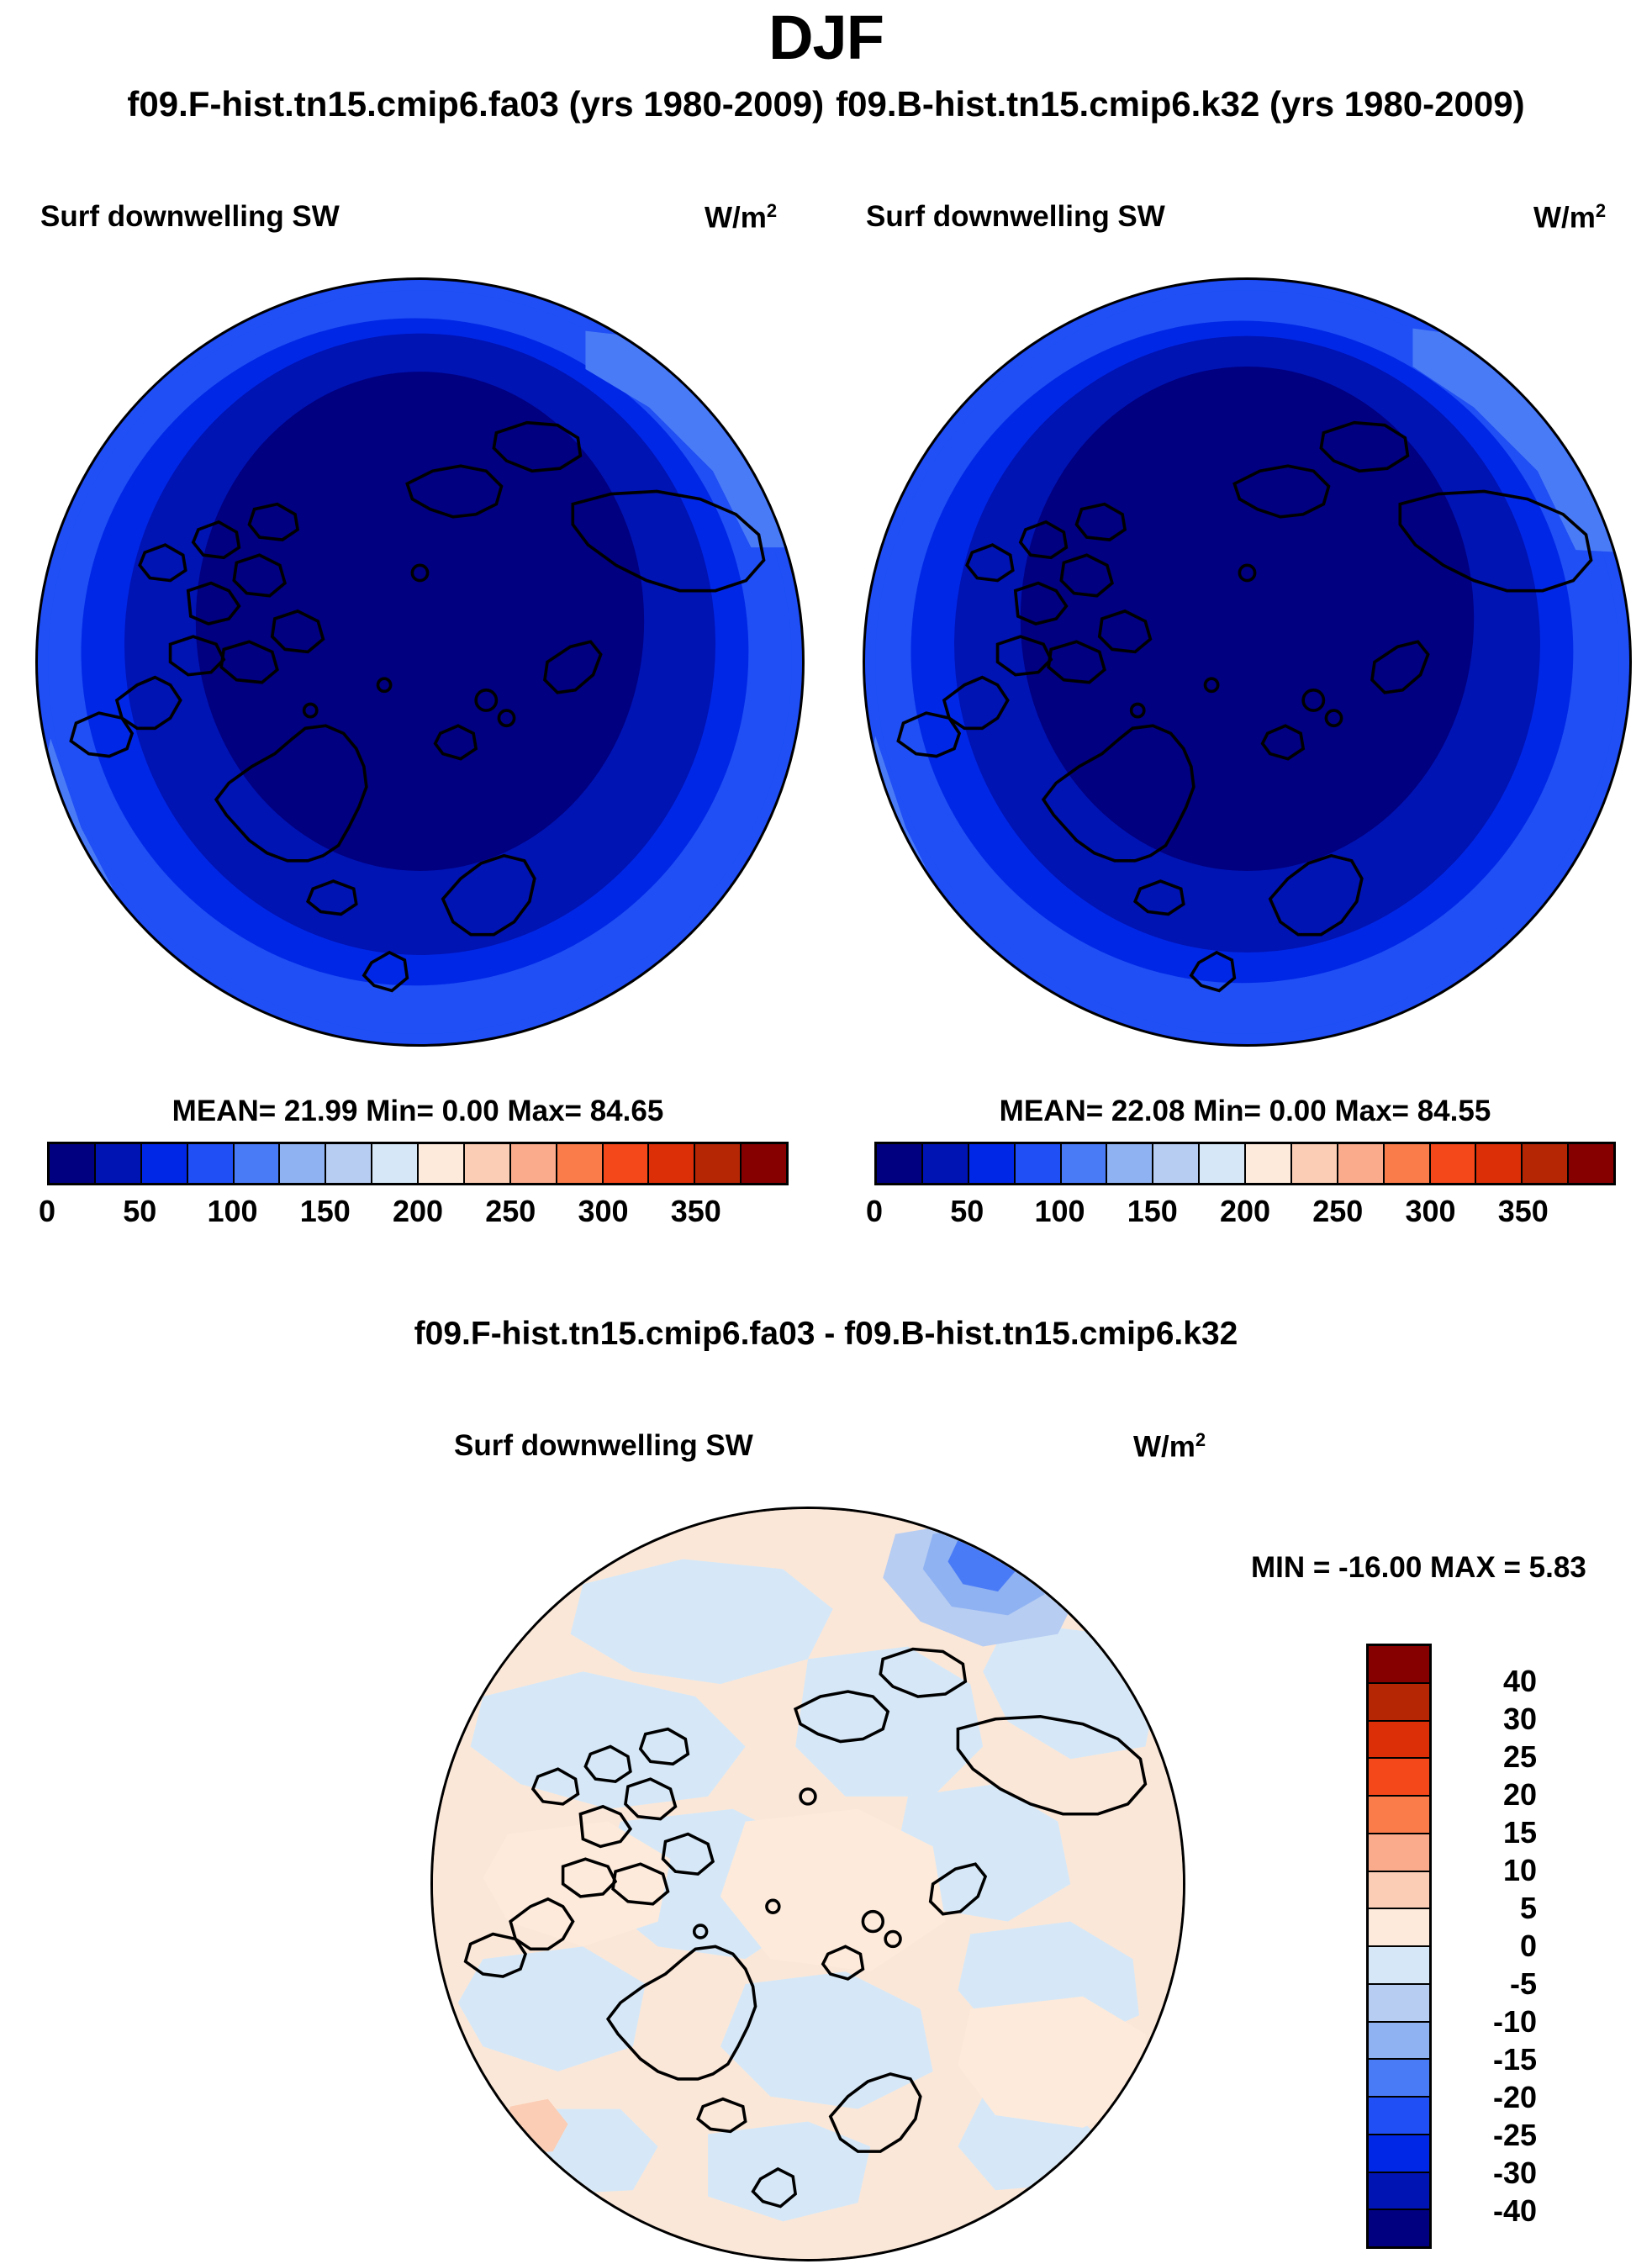 The width and height of the screenshot is (1652, 2264). What do you see at coordinates (1523, 1983) in the screenshot?
I see `colorbar-tick-label: -5` at bounding box center [1523, 1983].